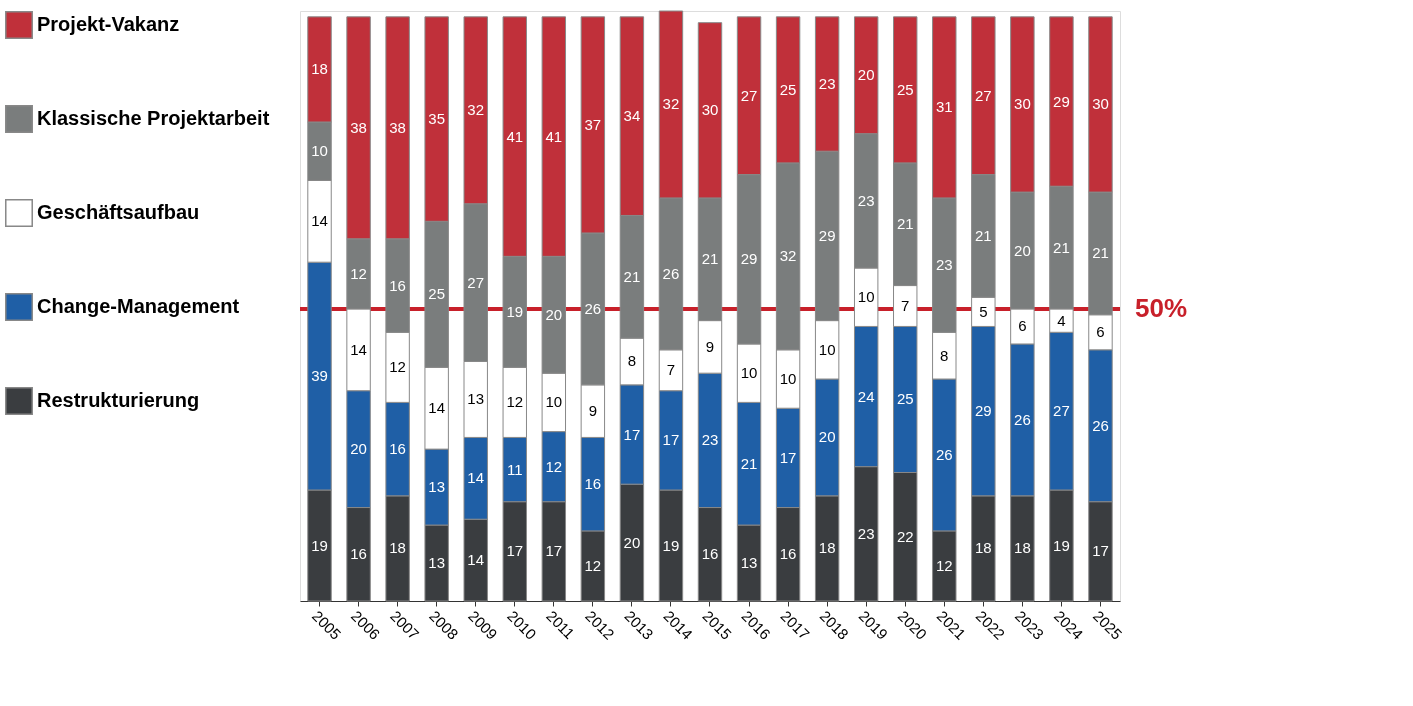 This screenshot has width=1413, height=706. Describe the element at coordinates (944, 355) in the screenshot. I see `data-label: 8` at that location.